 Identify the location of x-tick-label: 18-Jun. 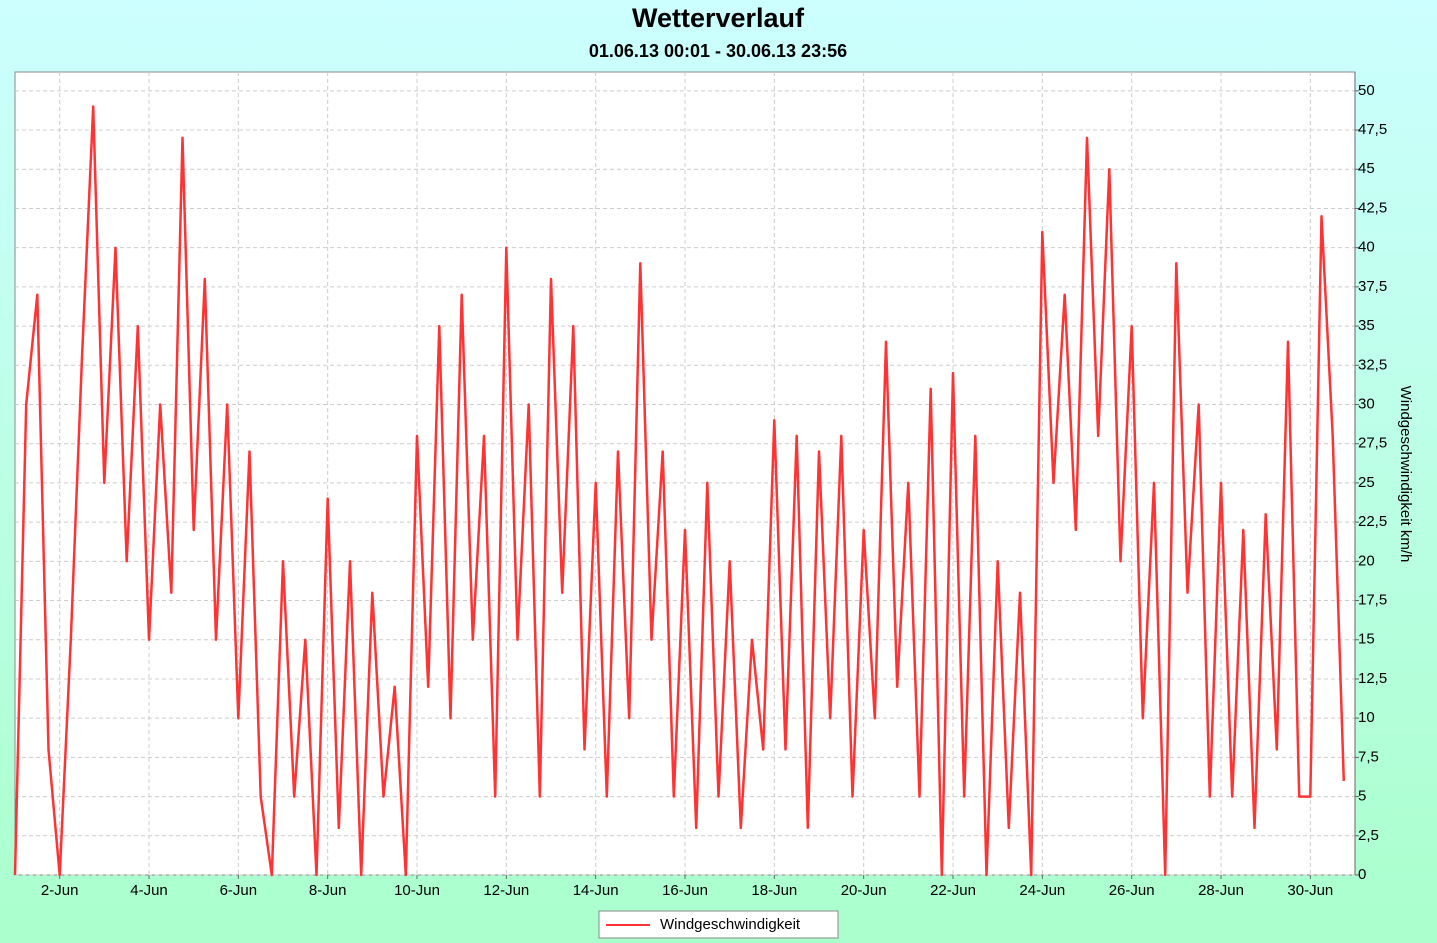
(774, 890).